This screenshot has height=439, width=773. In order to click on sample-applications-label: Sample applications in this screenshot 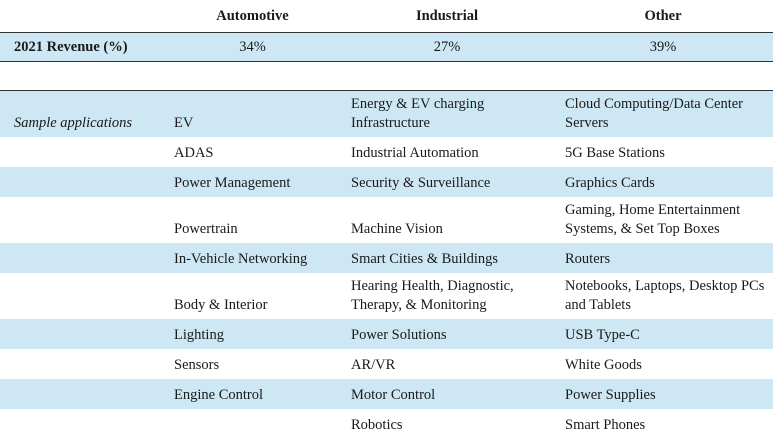, I will do `click(82, 113)`.